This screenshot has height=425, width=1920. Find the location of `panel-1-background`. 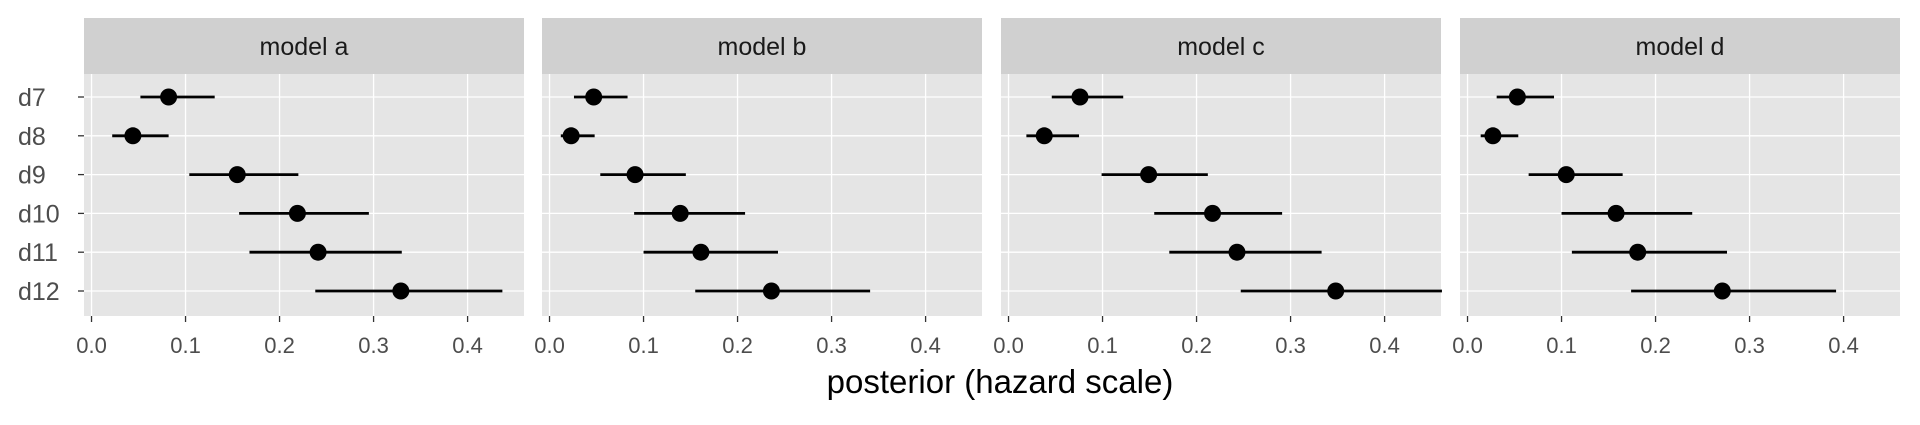

panel-1-background is located at coordinates (304, 195).